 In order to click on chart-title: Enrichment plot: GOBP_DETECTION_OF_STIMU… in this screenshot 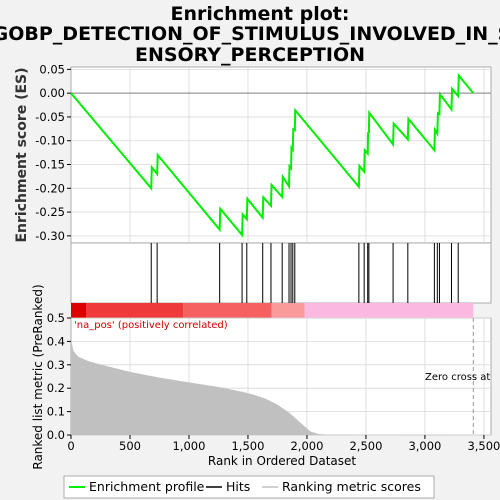, I will do `click(250, 34)`.